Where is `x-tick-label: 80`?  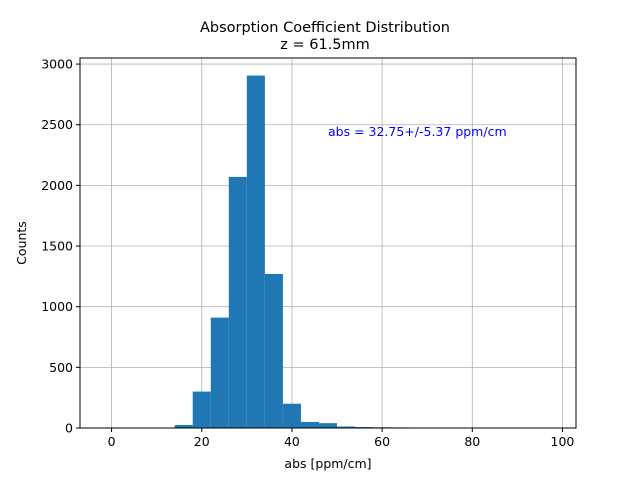
x-tick-label: 80 is located at coordinates (472, 441).